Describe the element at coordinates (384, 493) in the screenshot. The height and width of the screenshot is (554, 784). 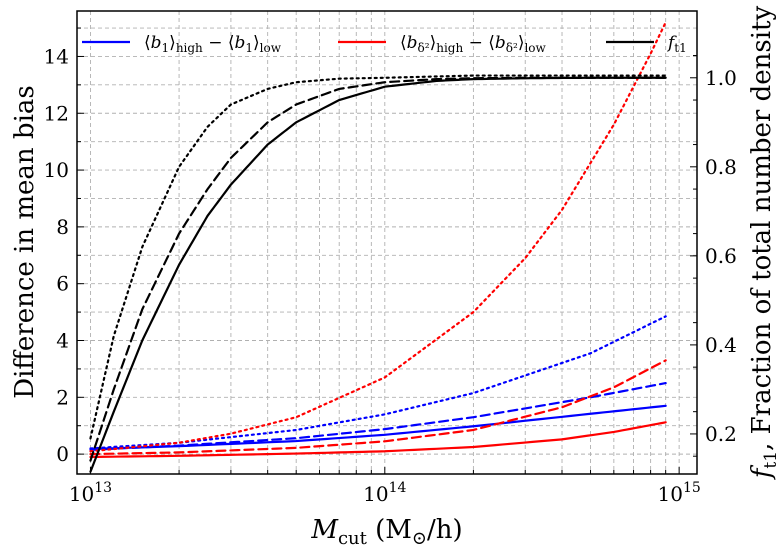
I see `x-tick-label: 1014` at that location.